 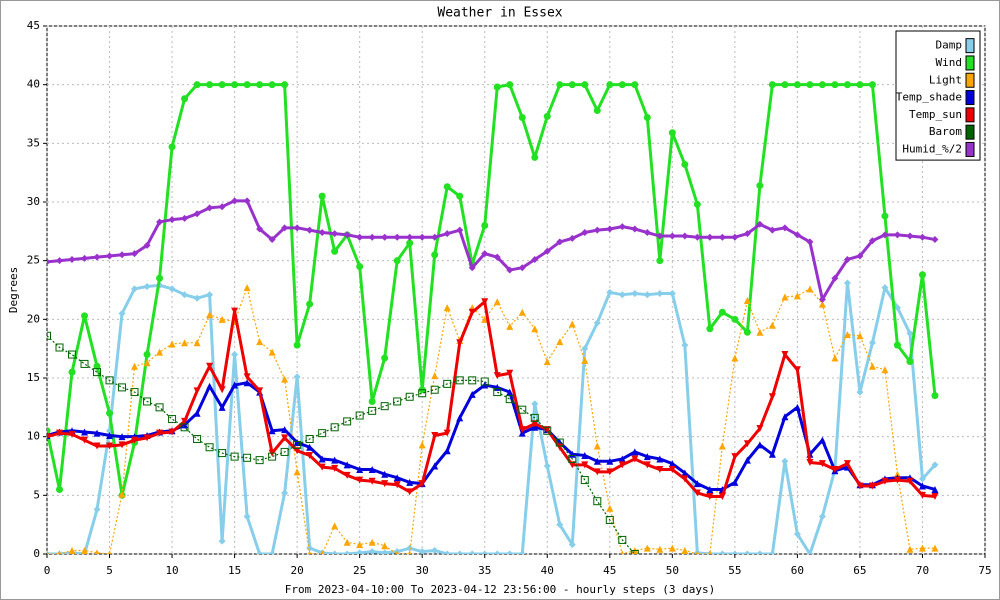 What do you see at coordinates (984, 570) in the screenshot?
I see `x-tick-label: 75` at bounding box center [984, 570].